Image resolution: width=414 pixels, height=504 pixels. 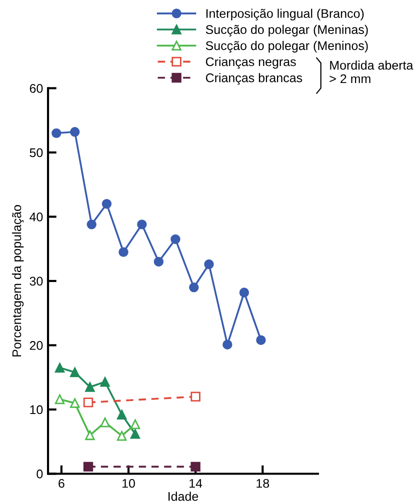 I want to click on x-tick-label: 14, so click(x=196, y=483).